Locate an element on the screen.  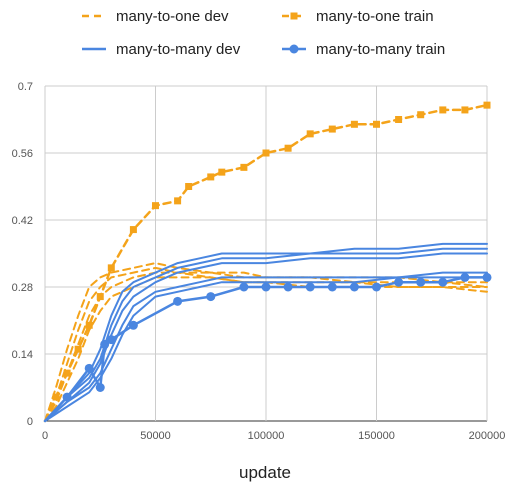
legend-label: many-to-many train is located at coordinates (380, 49).